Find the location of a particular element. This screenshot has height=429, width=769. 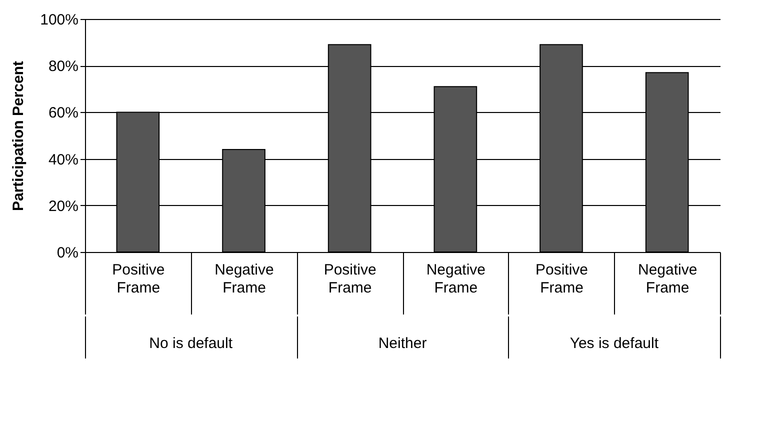

y-tick-label: 20% is located at coordinates (63, 206).